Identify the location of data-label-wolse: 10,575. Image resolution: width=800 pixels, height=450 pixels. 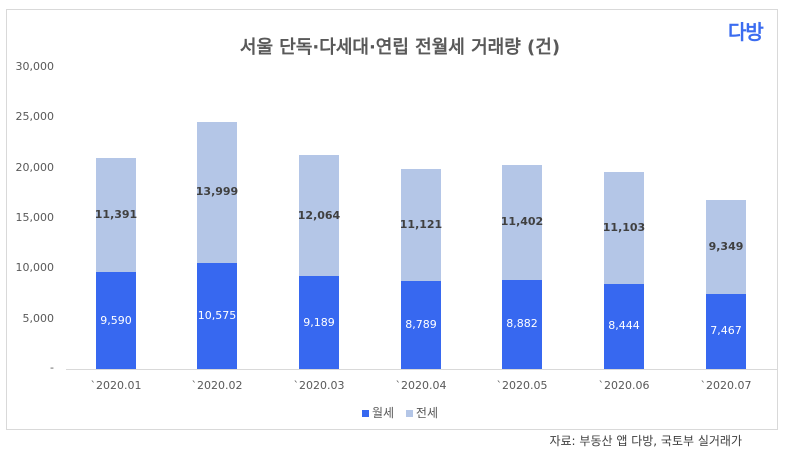
(217, 315).